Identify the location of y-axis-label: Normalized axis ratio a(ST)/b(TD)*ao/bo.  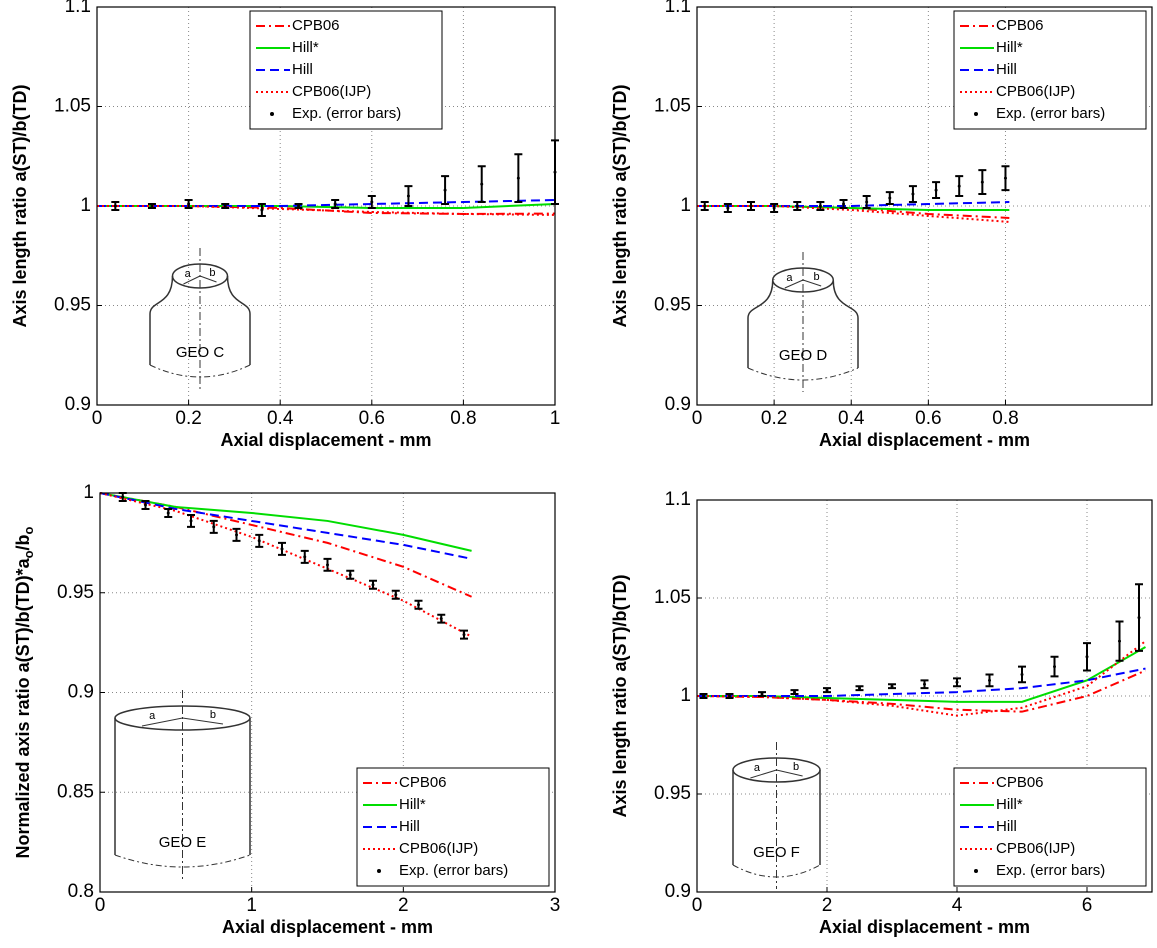
(25, 692).